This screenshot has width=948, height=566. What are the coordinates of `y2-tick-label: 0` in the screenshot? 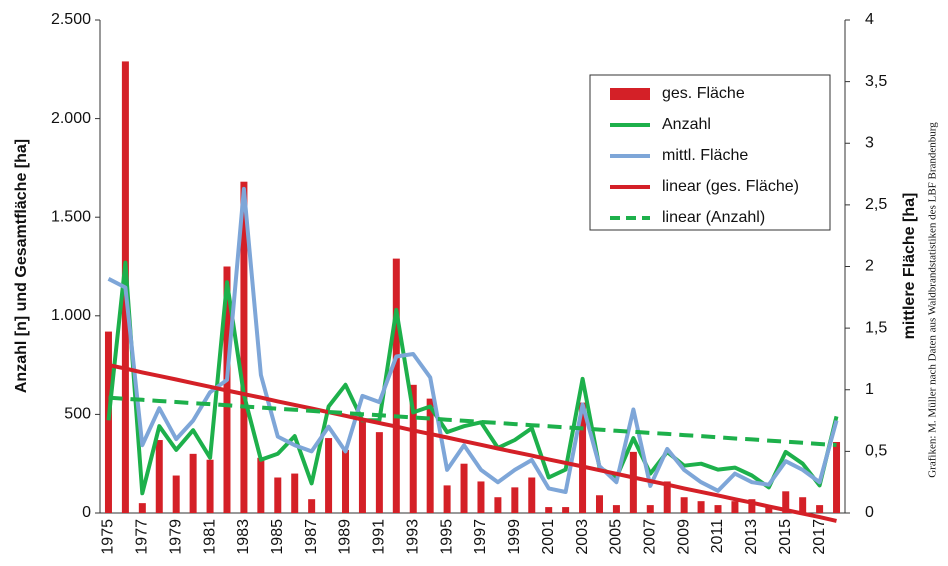 It's located at (869, 512).